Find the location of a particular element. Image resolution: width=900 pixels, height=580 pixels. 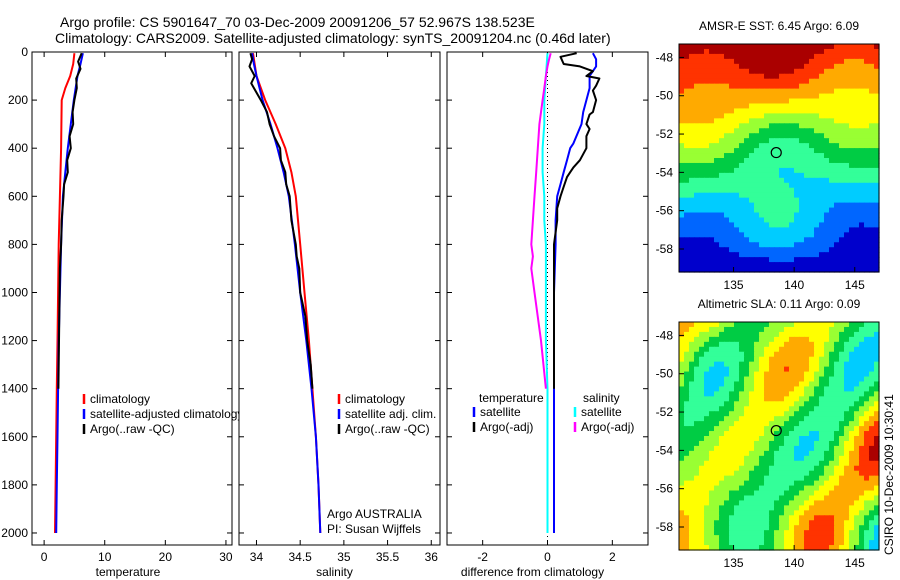

map-x-tick-label: 145 is located at coordinates (855, 285).